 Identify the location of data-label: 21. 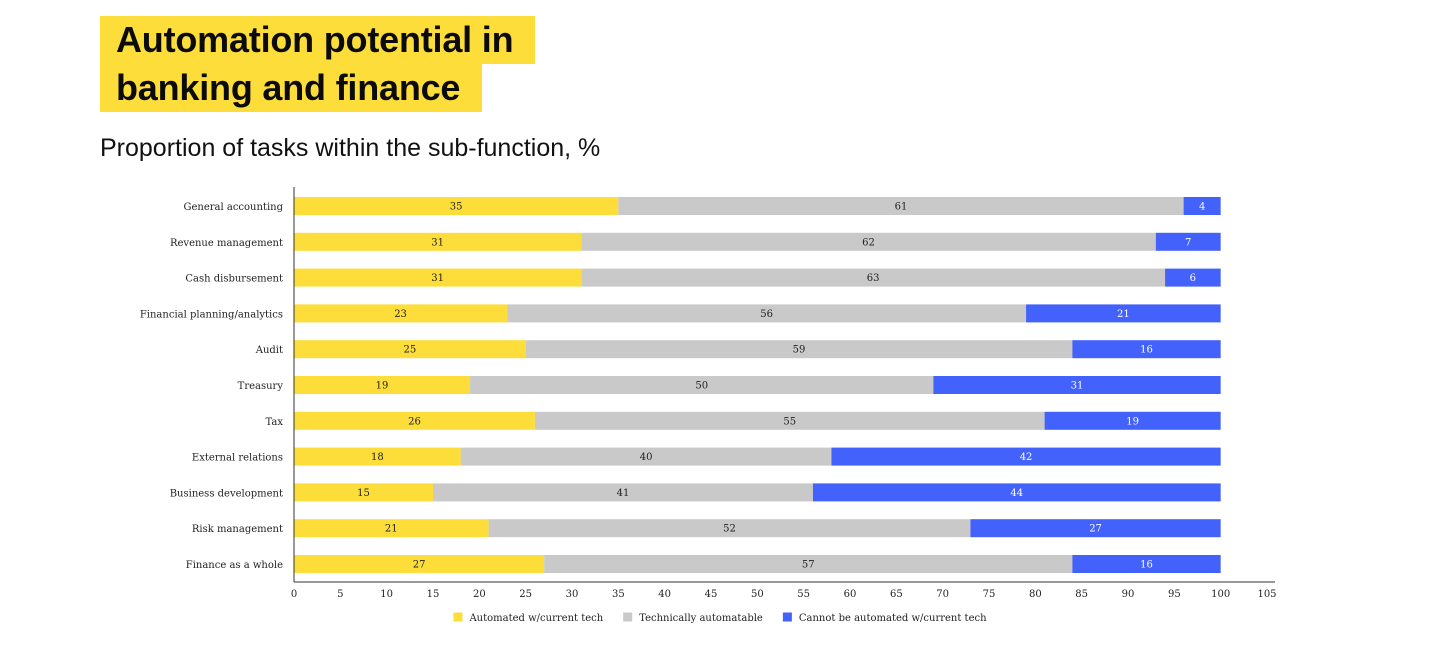
(391, 529).